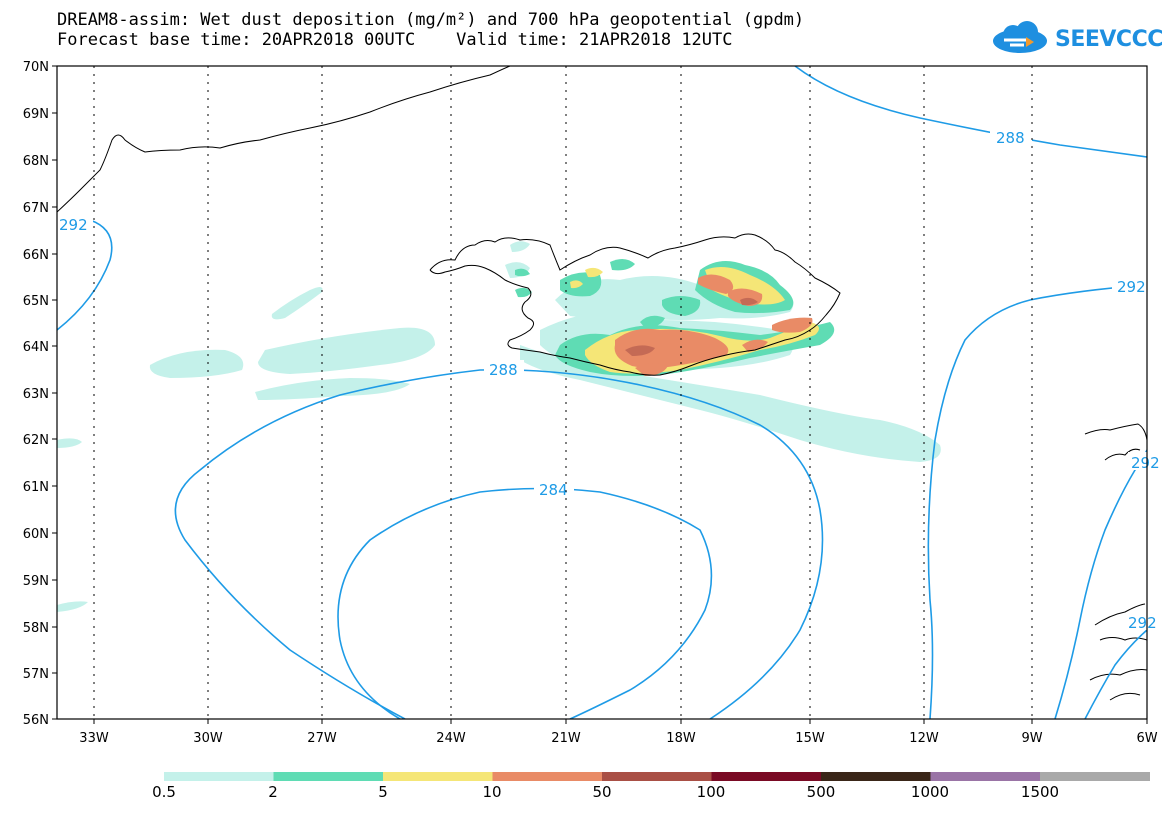  I want to click on lat-label: 70N, so click(36, 67).